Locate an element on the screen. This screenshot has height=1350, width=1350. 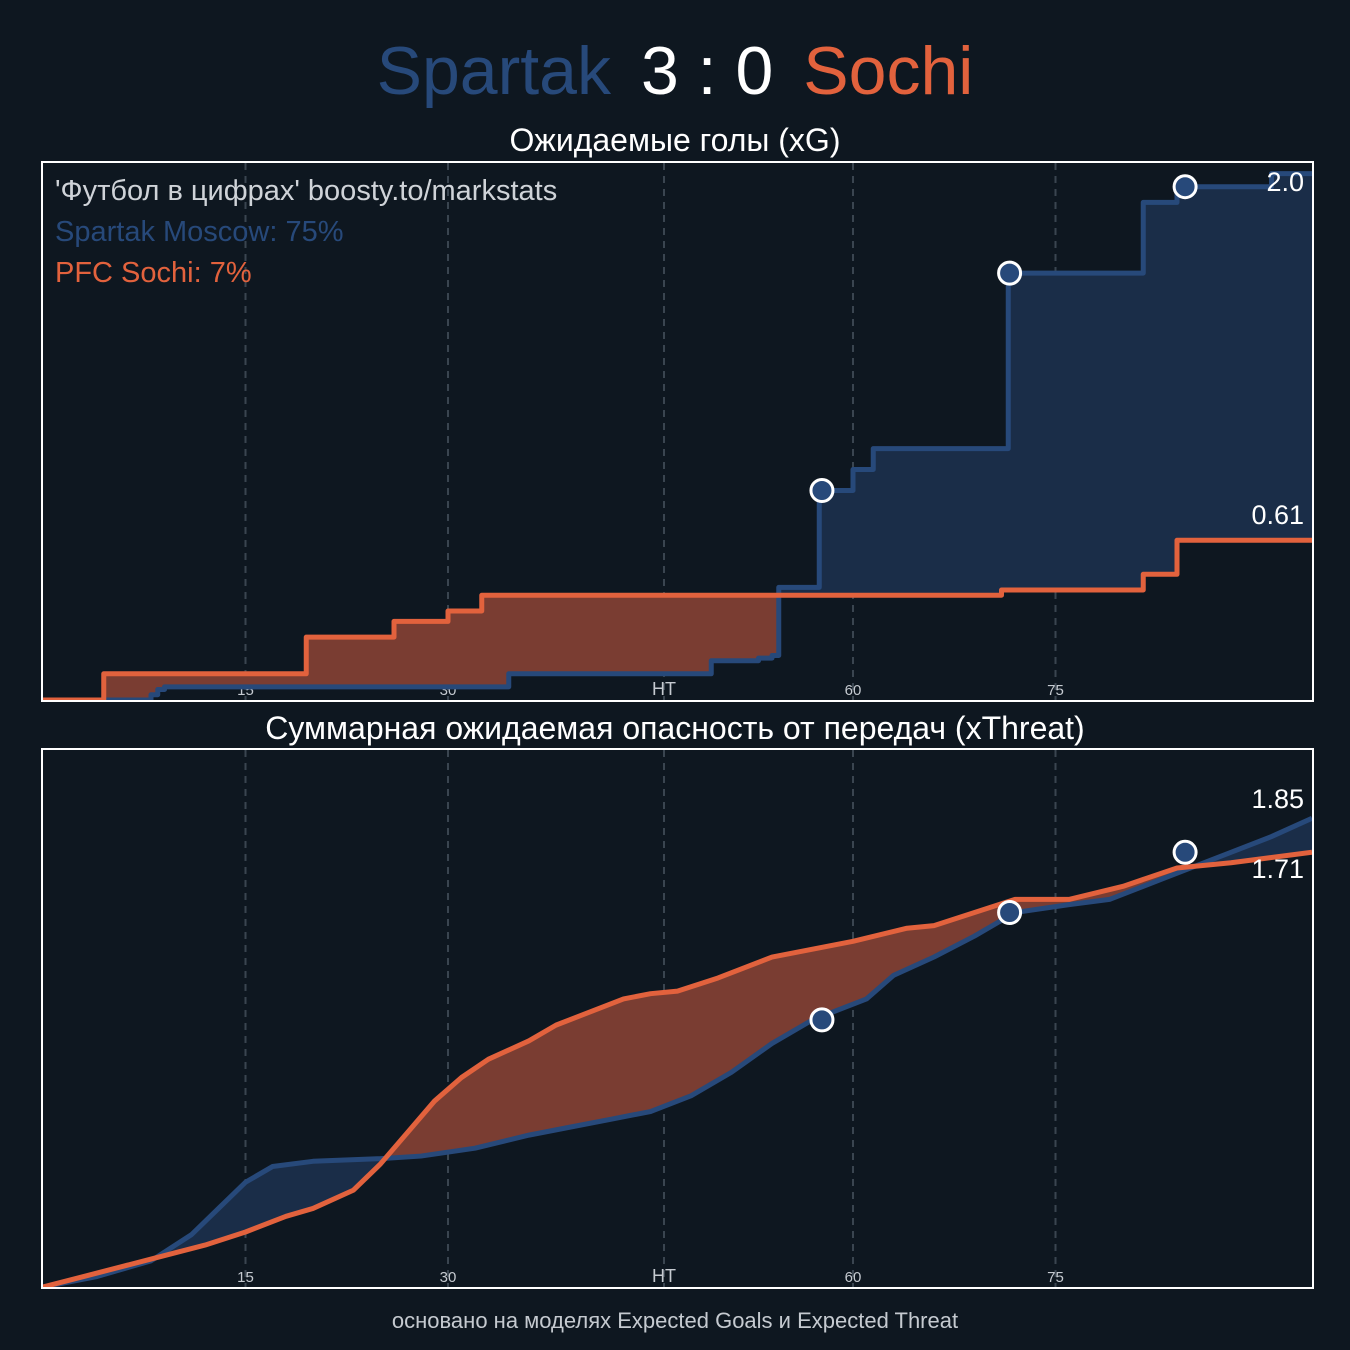
match-header: Spartak 3 : 0 Sochi is located at coordinates (675, 71).